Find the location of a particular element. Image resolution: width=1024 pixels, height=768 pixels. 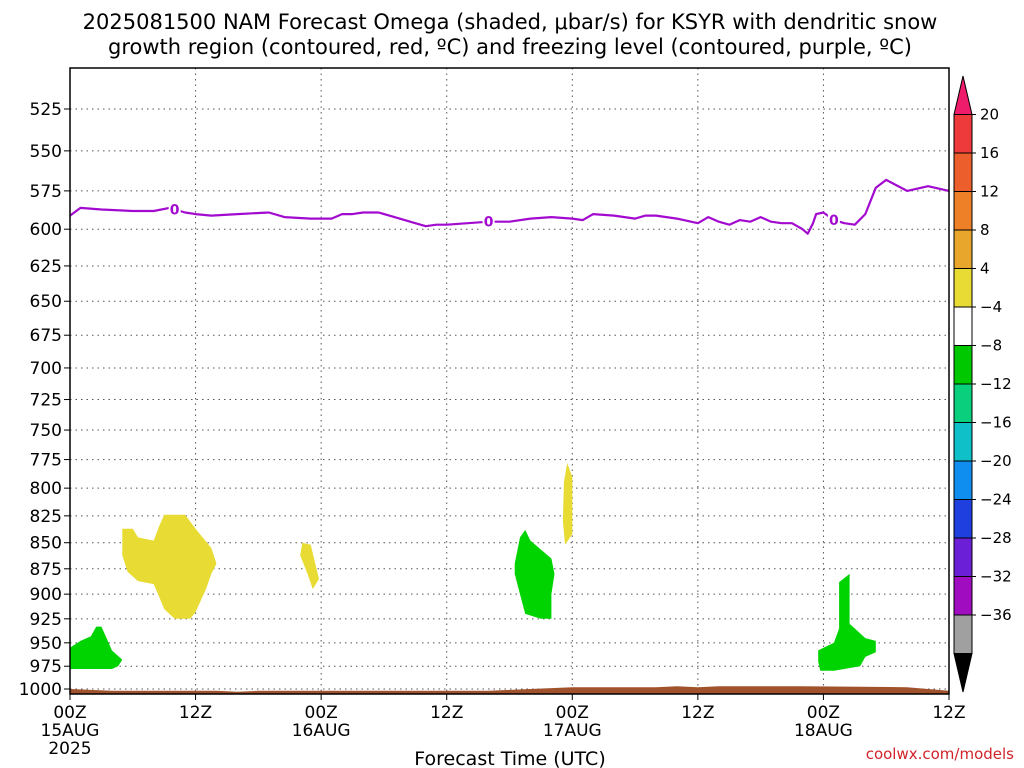

y-tick-label: 650 is located at coordinates (46, 302).